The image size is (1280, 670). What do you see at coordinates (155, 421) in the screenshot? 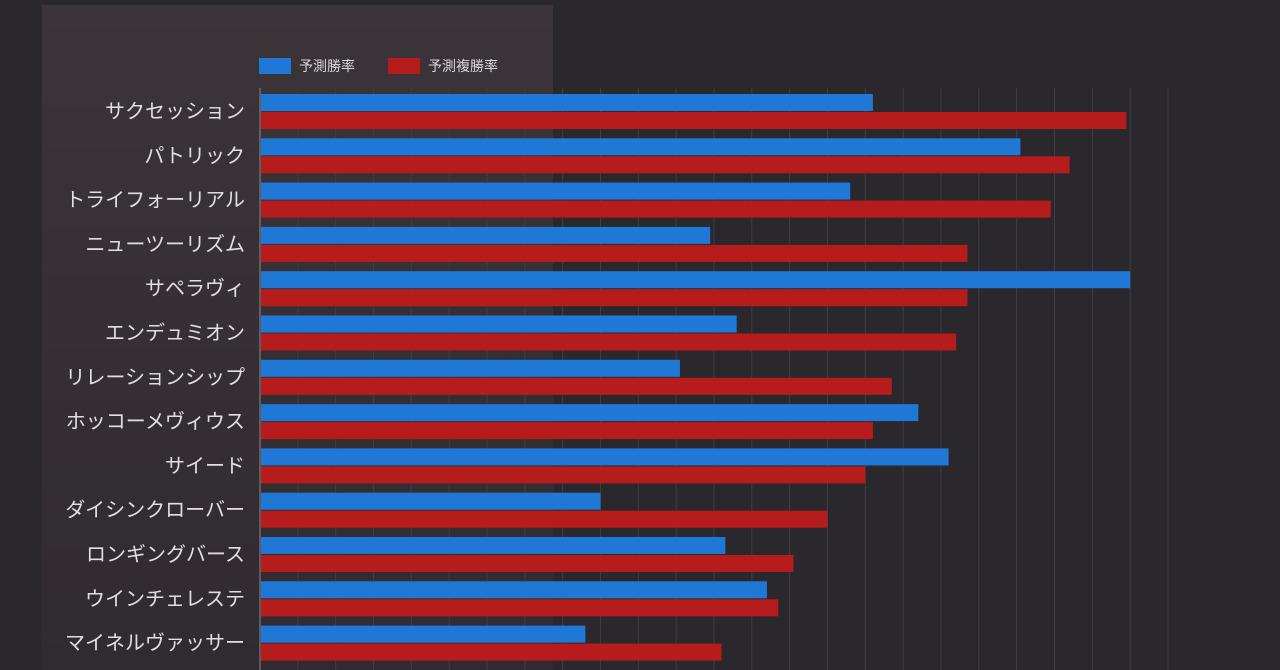
I see `category-label: ホッコーメヴィウス` at bounding box center [155, 421].